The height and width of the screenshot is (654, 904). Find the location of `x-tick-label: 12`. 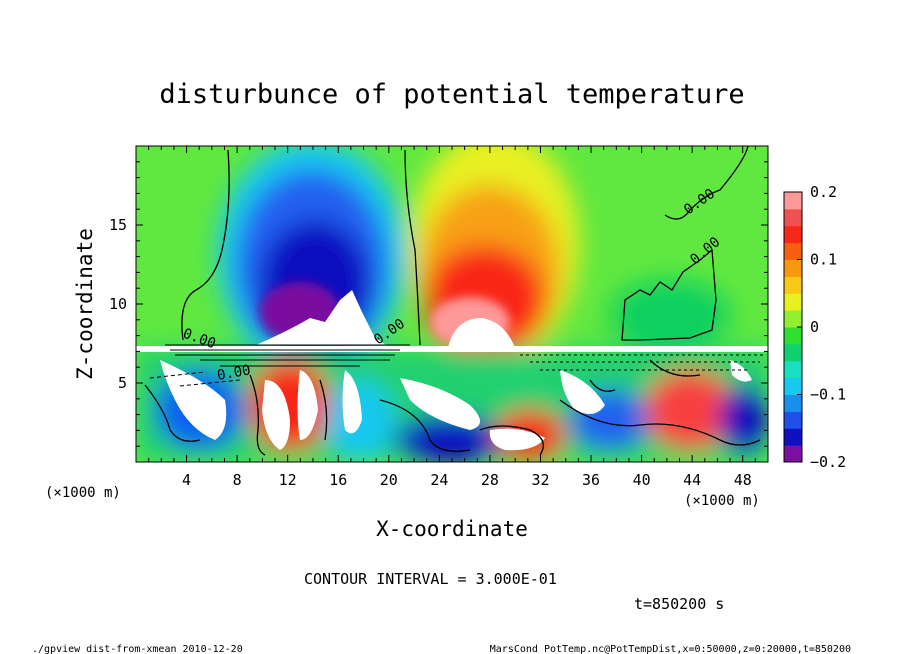

x-tick-label: 12 is located at coordinates (288, 480).